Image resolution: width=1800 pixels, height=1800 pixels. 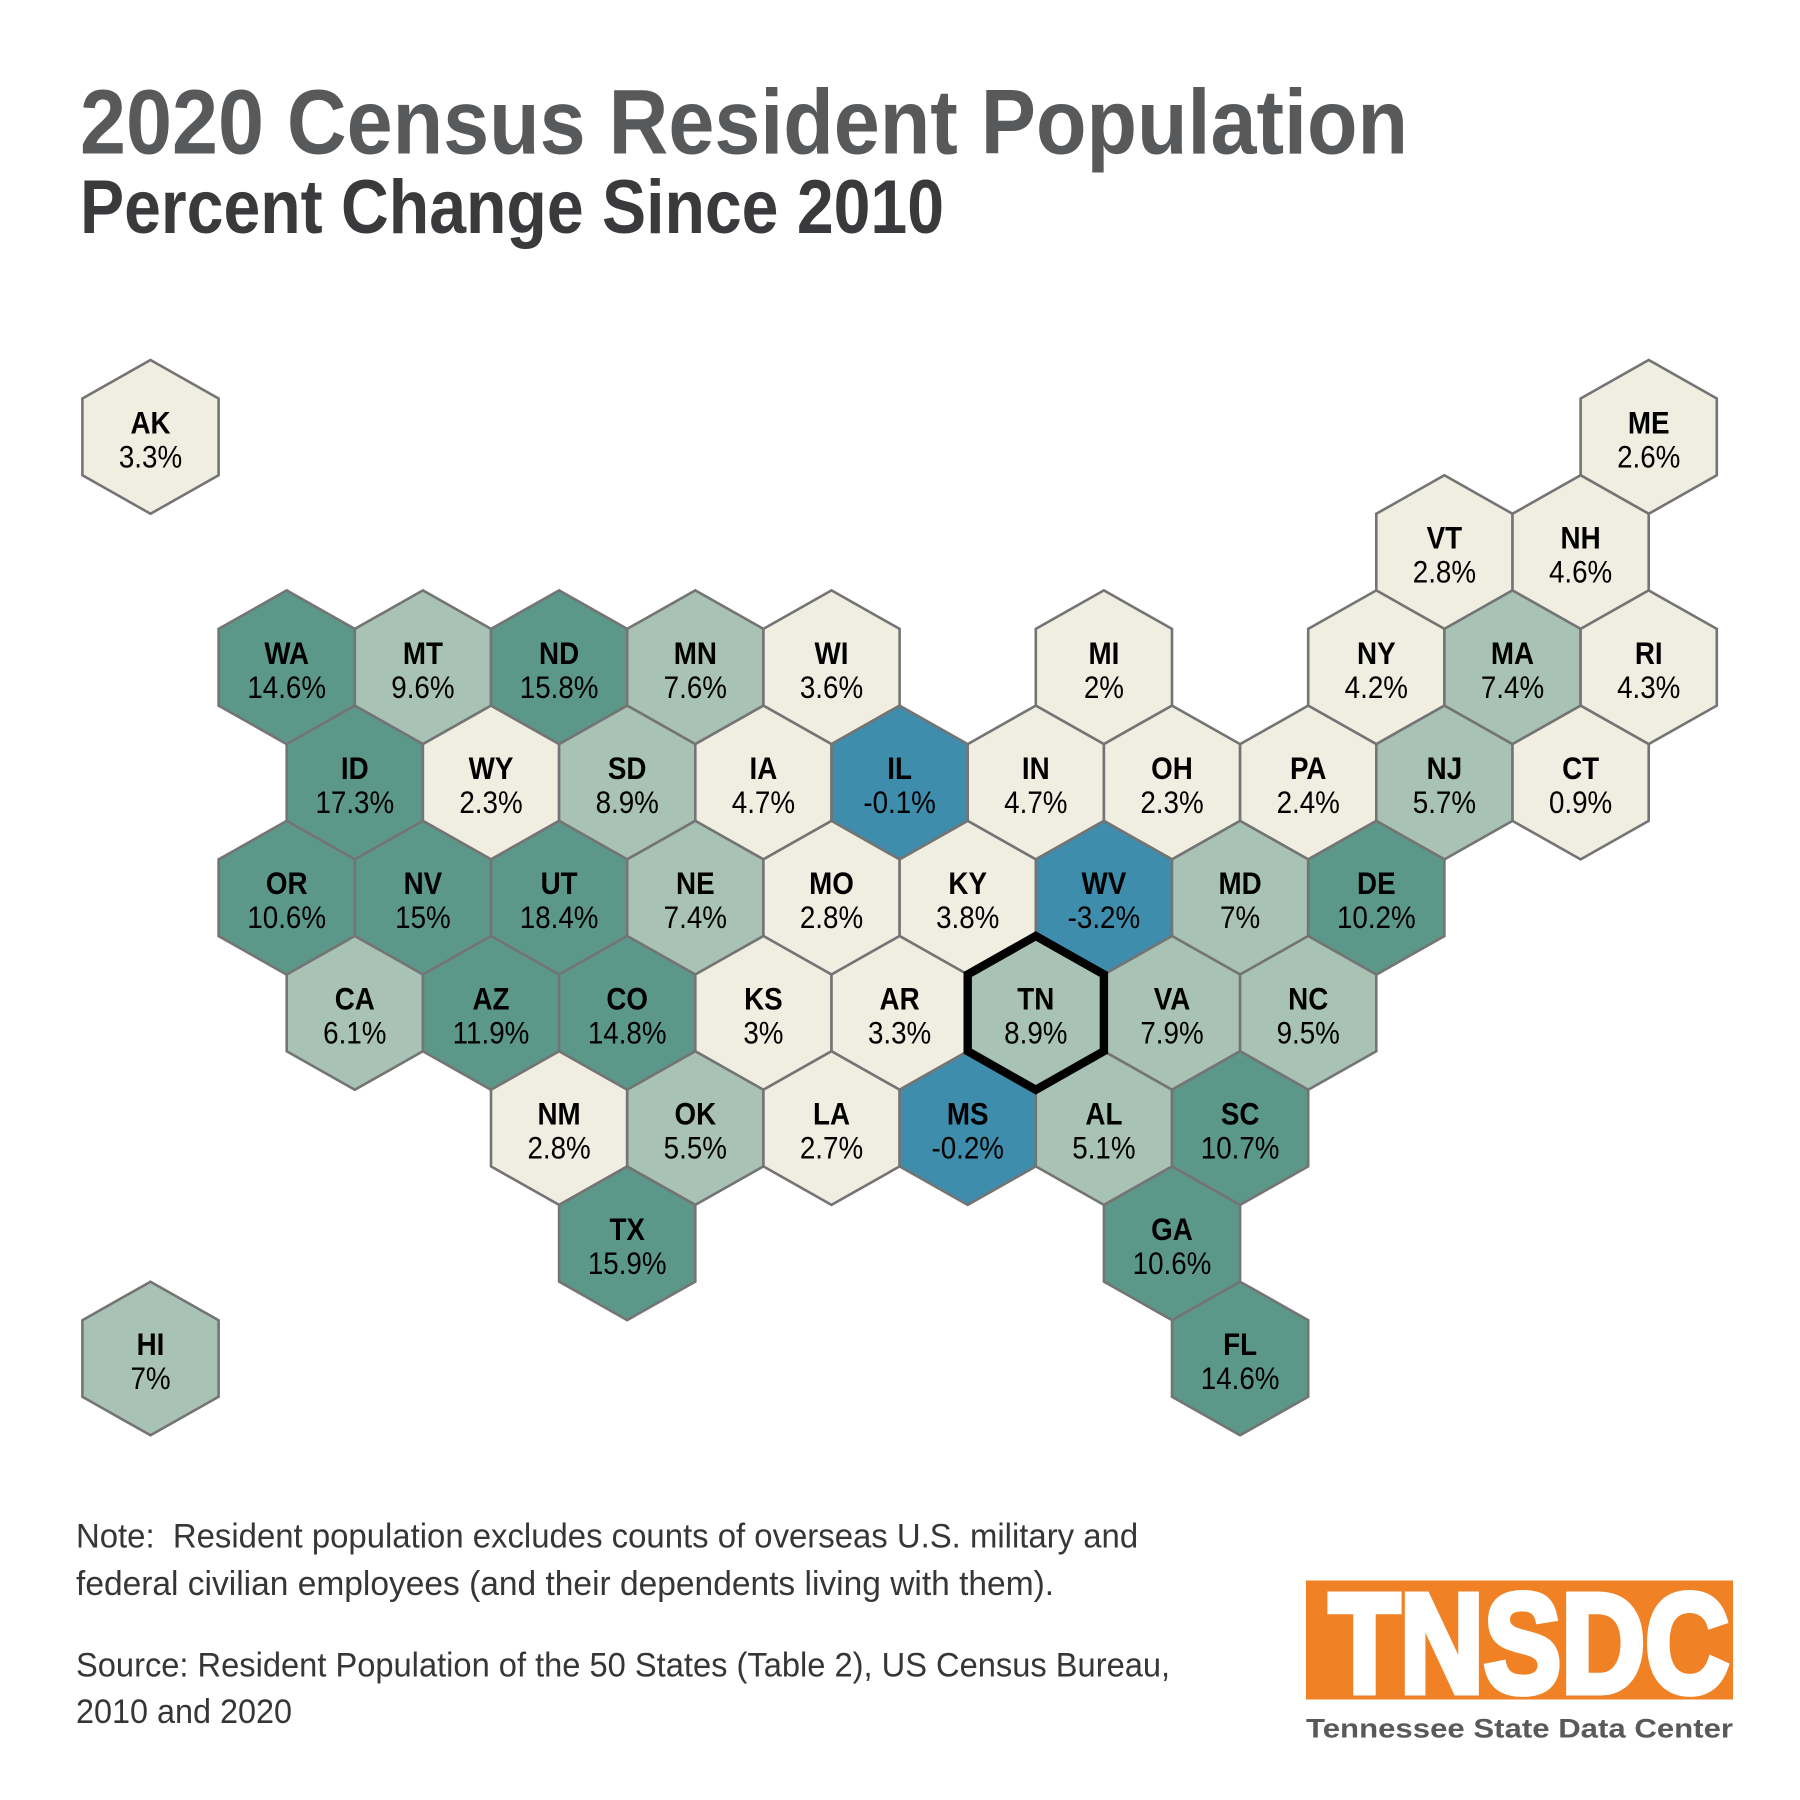 I want to click on svg-text: 9.6%, so click(x=422, y=687).